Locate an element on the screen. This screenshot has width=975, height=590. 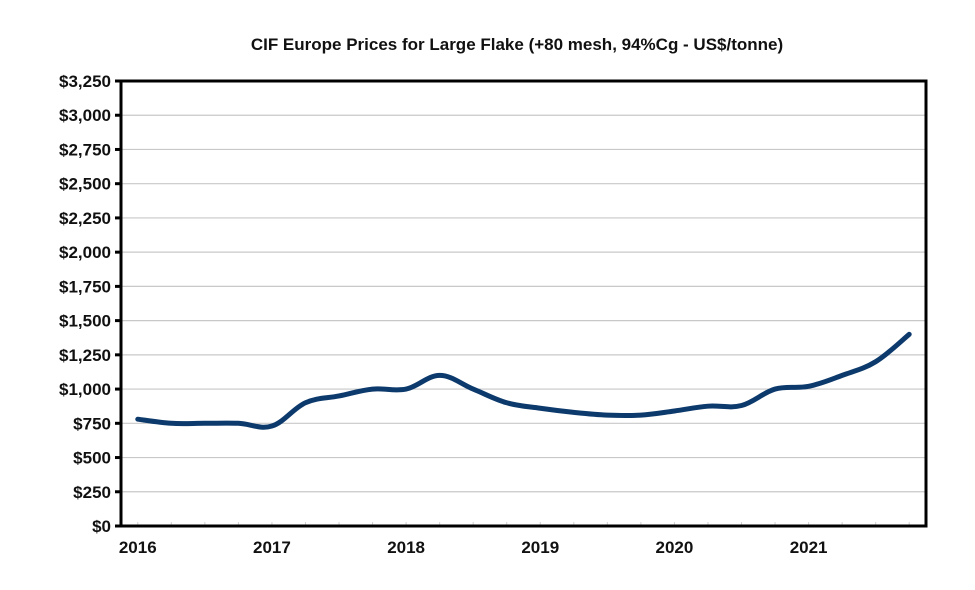
series-layer is located at coordinates (523, 380).